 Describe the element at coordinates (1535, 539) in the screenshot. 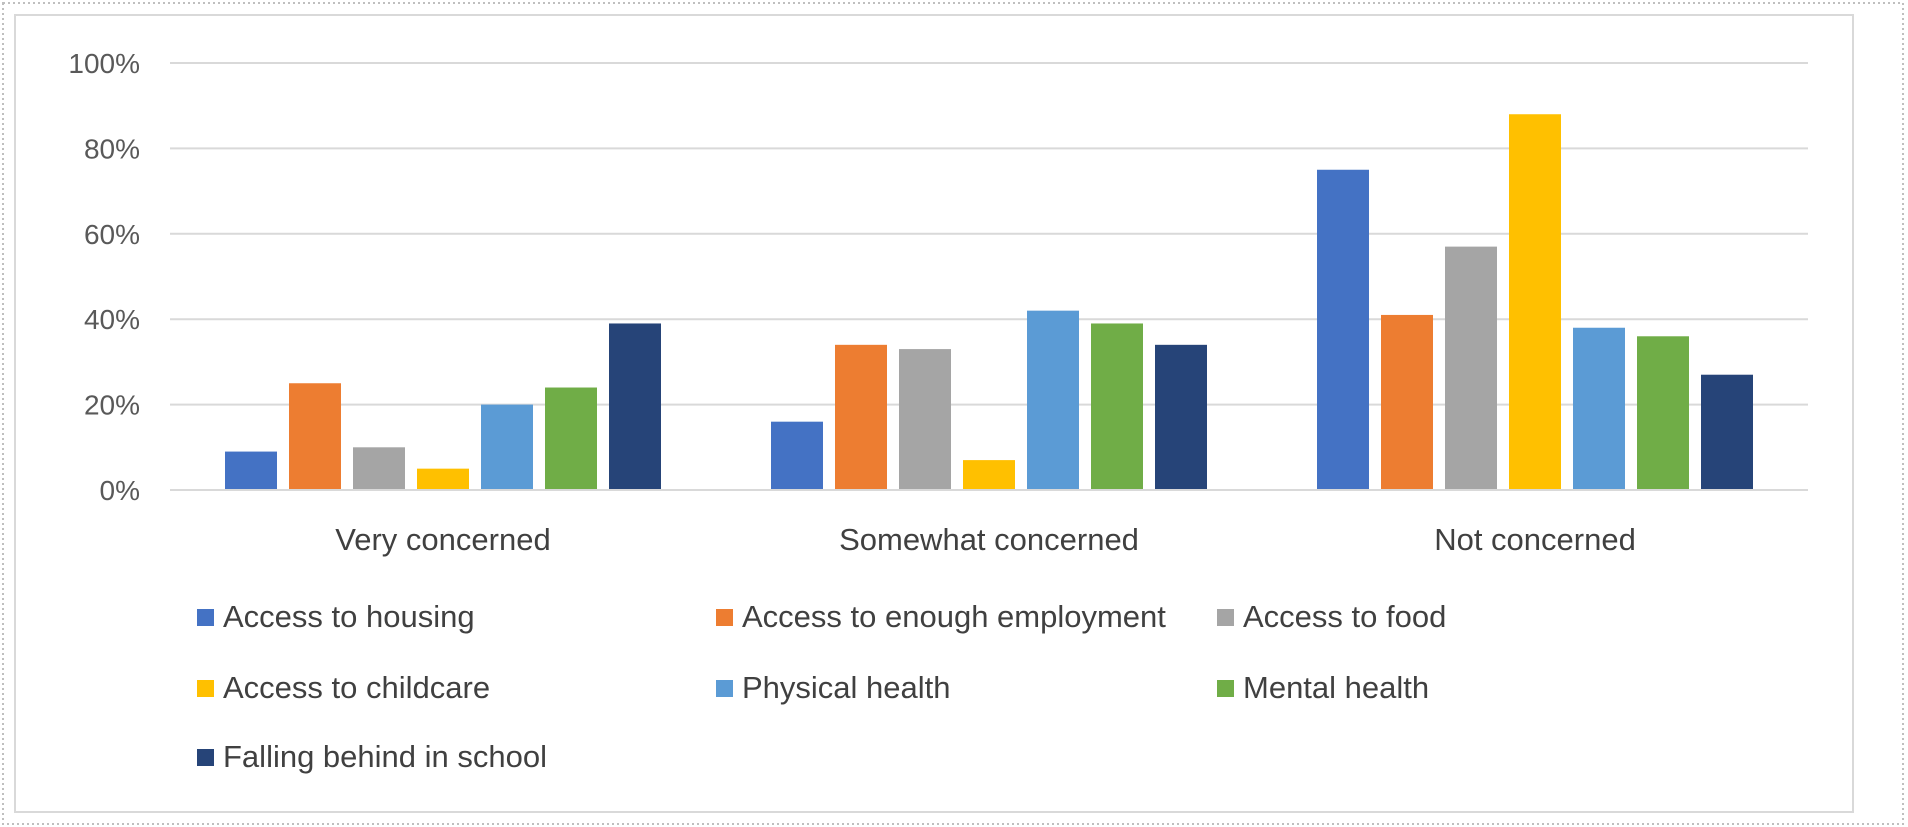

I see `x-category-label: Not concerned` at that location.